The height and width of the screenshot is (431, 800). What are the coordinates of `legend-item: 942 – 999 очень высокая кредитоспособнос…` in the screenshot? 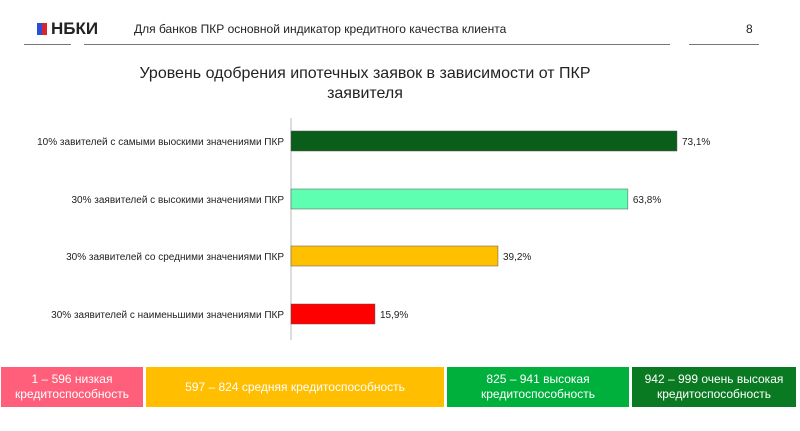 It's located at (714, 387).